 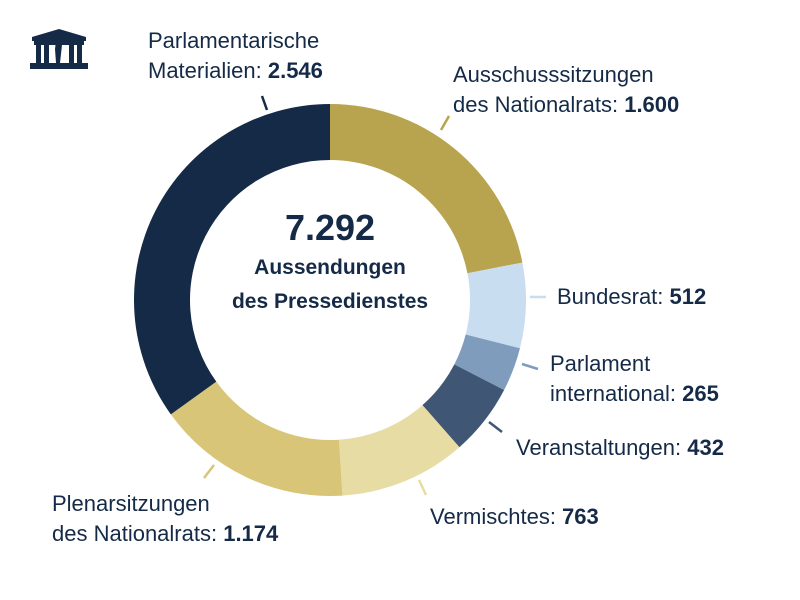 What do you see at coordinates (165, 519) in the screenshot?
I see `label-plenarsitzungen: Plenarsitzungen des Nationalrats: 1.174` at bounding box center [165, 519].